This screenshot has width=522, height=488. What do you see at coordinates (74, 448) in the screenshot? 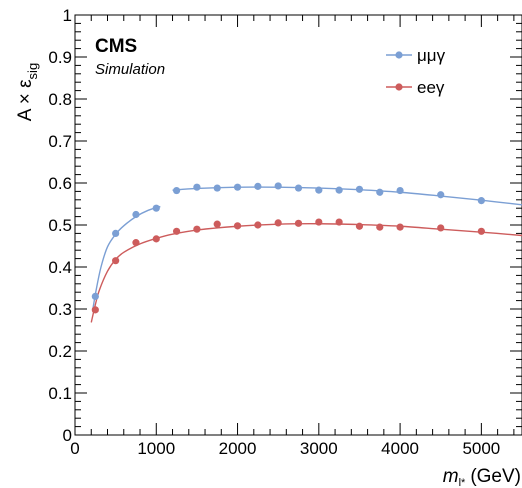
I see `x-tick-label: 0` at bounding box center [74, 448].